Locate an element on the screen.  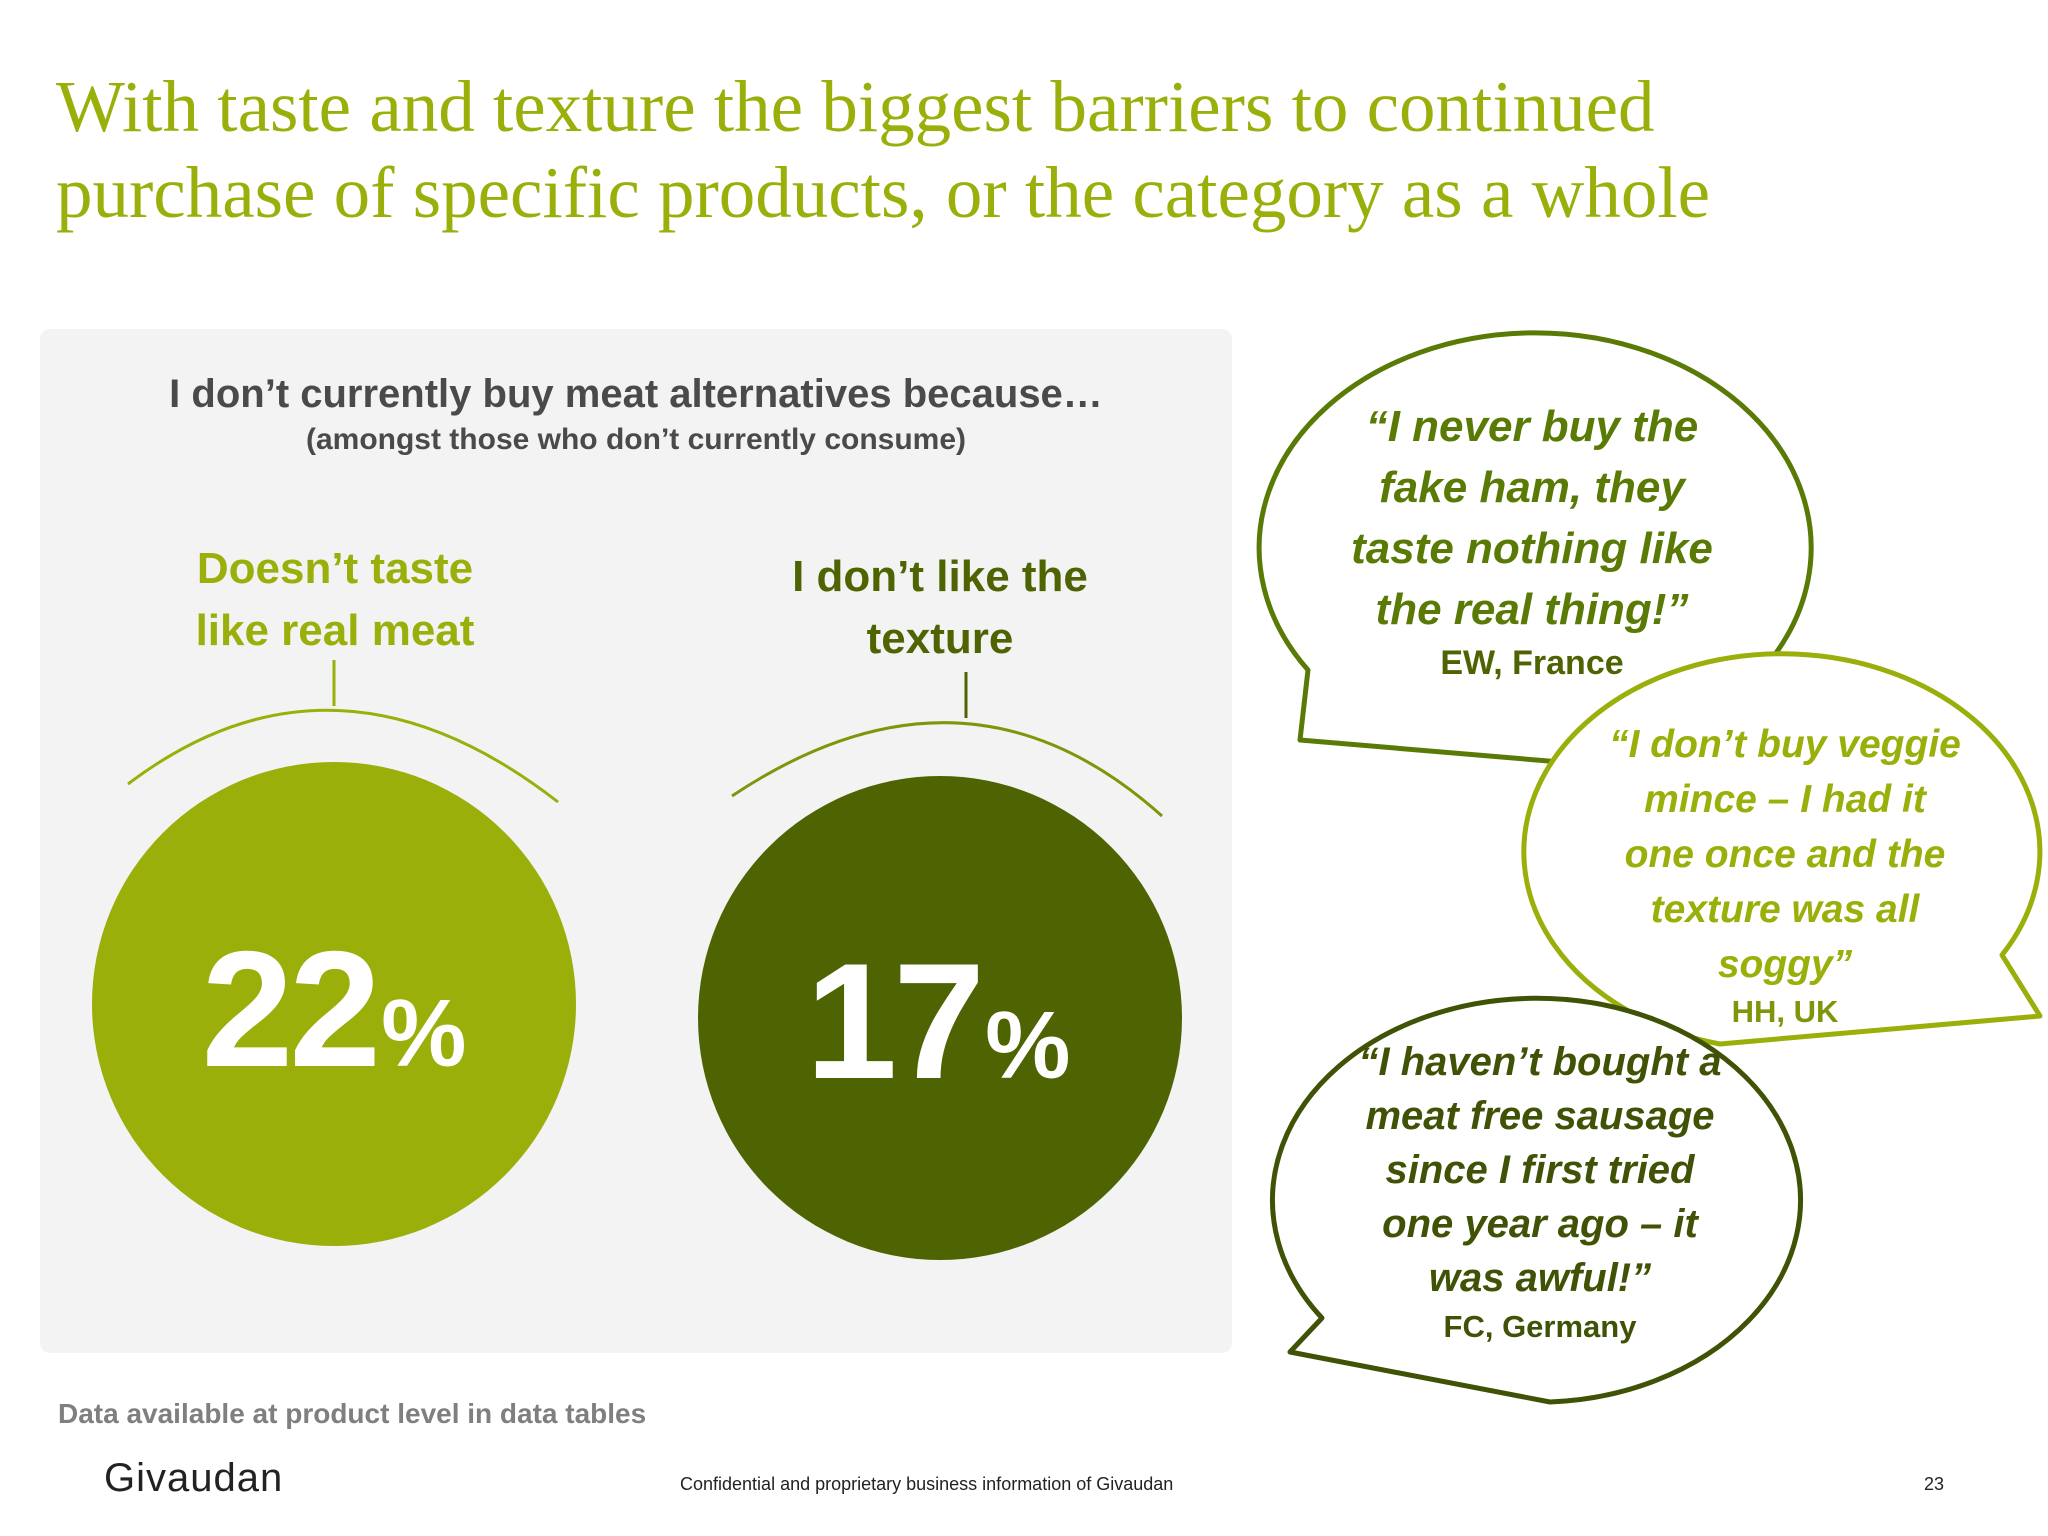
quote-2-line-5: soggy” is located at coordinates (1785, 964).